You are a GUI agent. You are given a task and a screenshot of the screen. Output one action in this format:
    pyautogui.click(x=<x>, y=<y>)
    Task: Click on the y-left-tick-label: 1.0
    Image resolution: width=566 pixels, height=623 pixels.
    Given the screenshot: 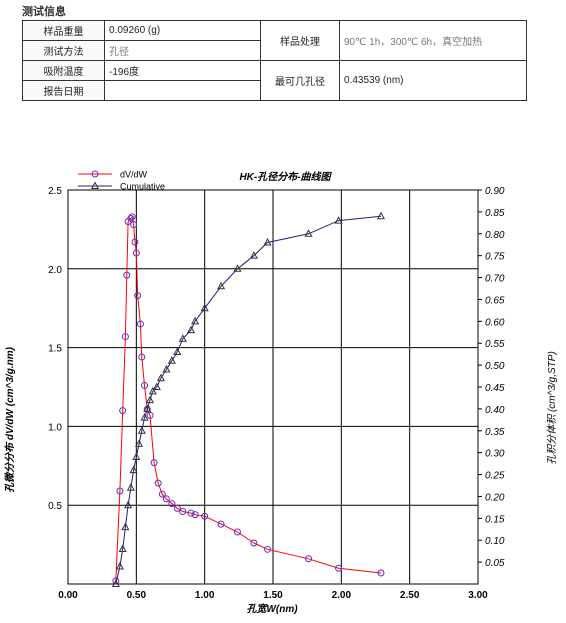 What is the action you would take?
    pyautogui.click(x=55, y=427)
    